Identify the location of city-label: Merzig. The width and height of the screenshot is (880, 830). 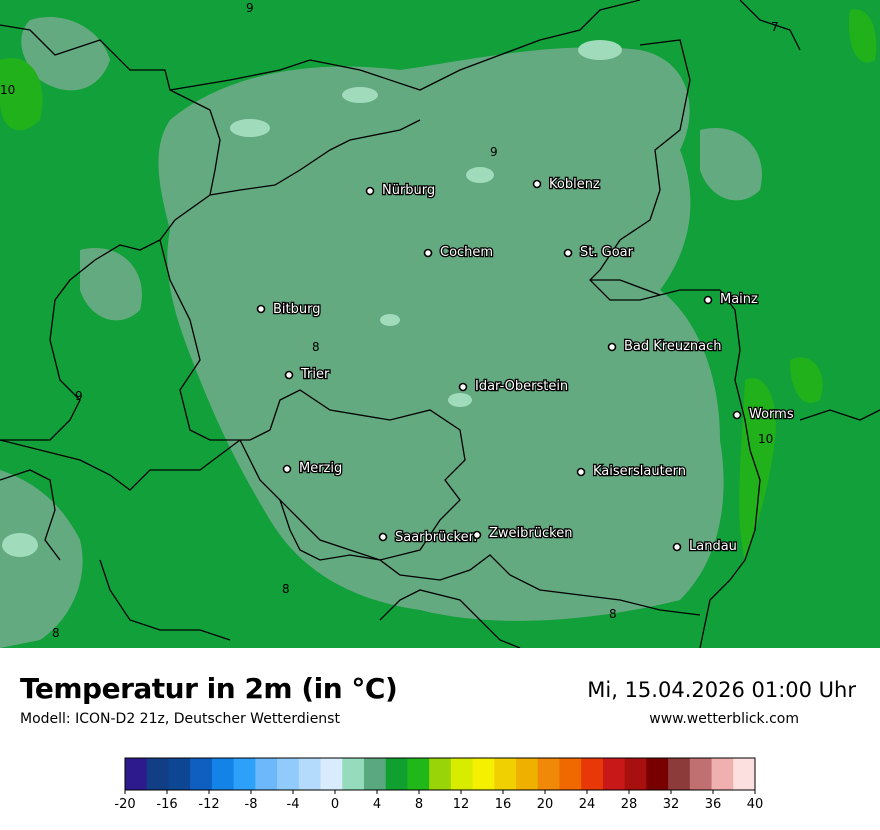
(320, 468).